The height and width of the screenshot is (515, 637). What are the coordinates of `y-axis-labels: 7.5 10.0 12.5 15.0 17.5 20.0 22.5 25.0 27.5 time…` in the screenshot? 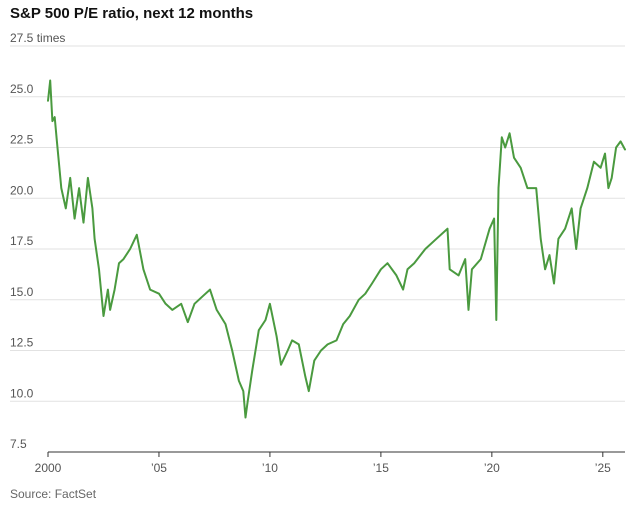 It's located at (37, 241).